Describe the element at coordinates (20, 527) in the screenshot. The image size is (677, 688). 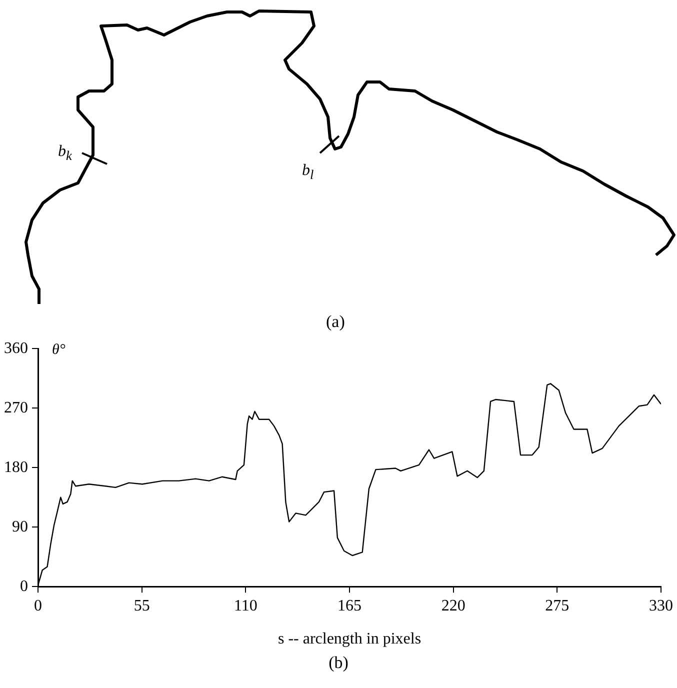
I see `y-tick-label: 90` at that location.